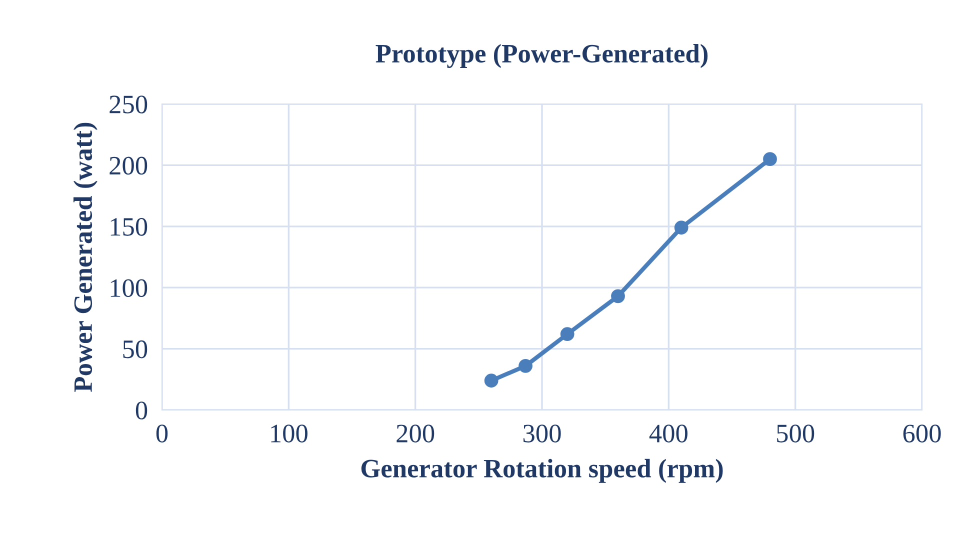 The height and width of the screenshot is (538, 962). What do you see at coordinates (129, 288) in the screenshot?
I see `y-tick-label: 100` at bounding box center [129, 288].